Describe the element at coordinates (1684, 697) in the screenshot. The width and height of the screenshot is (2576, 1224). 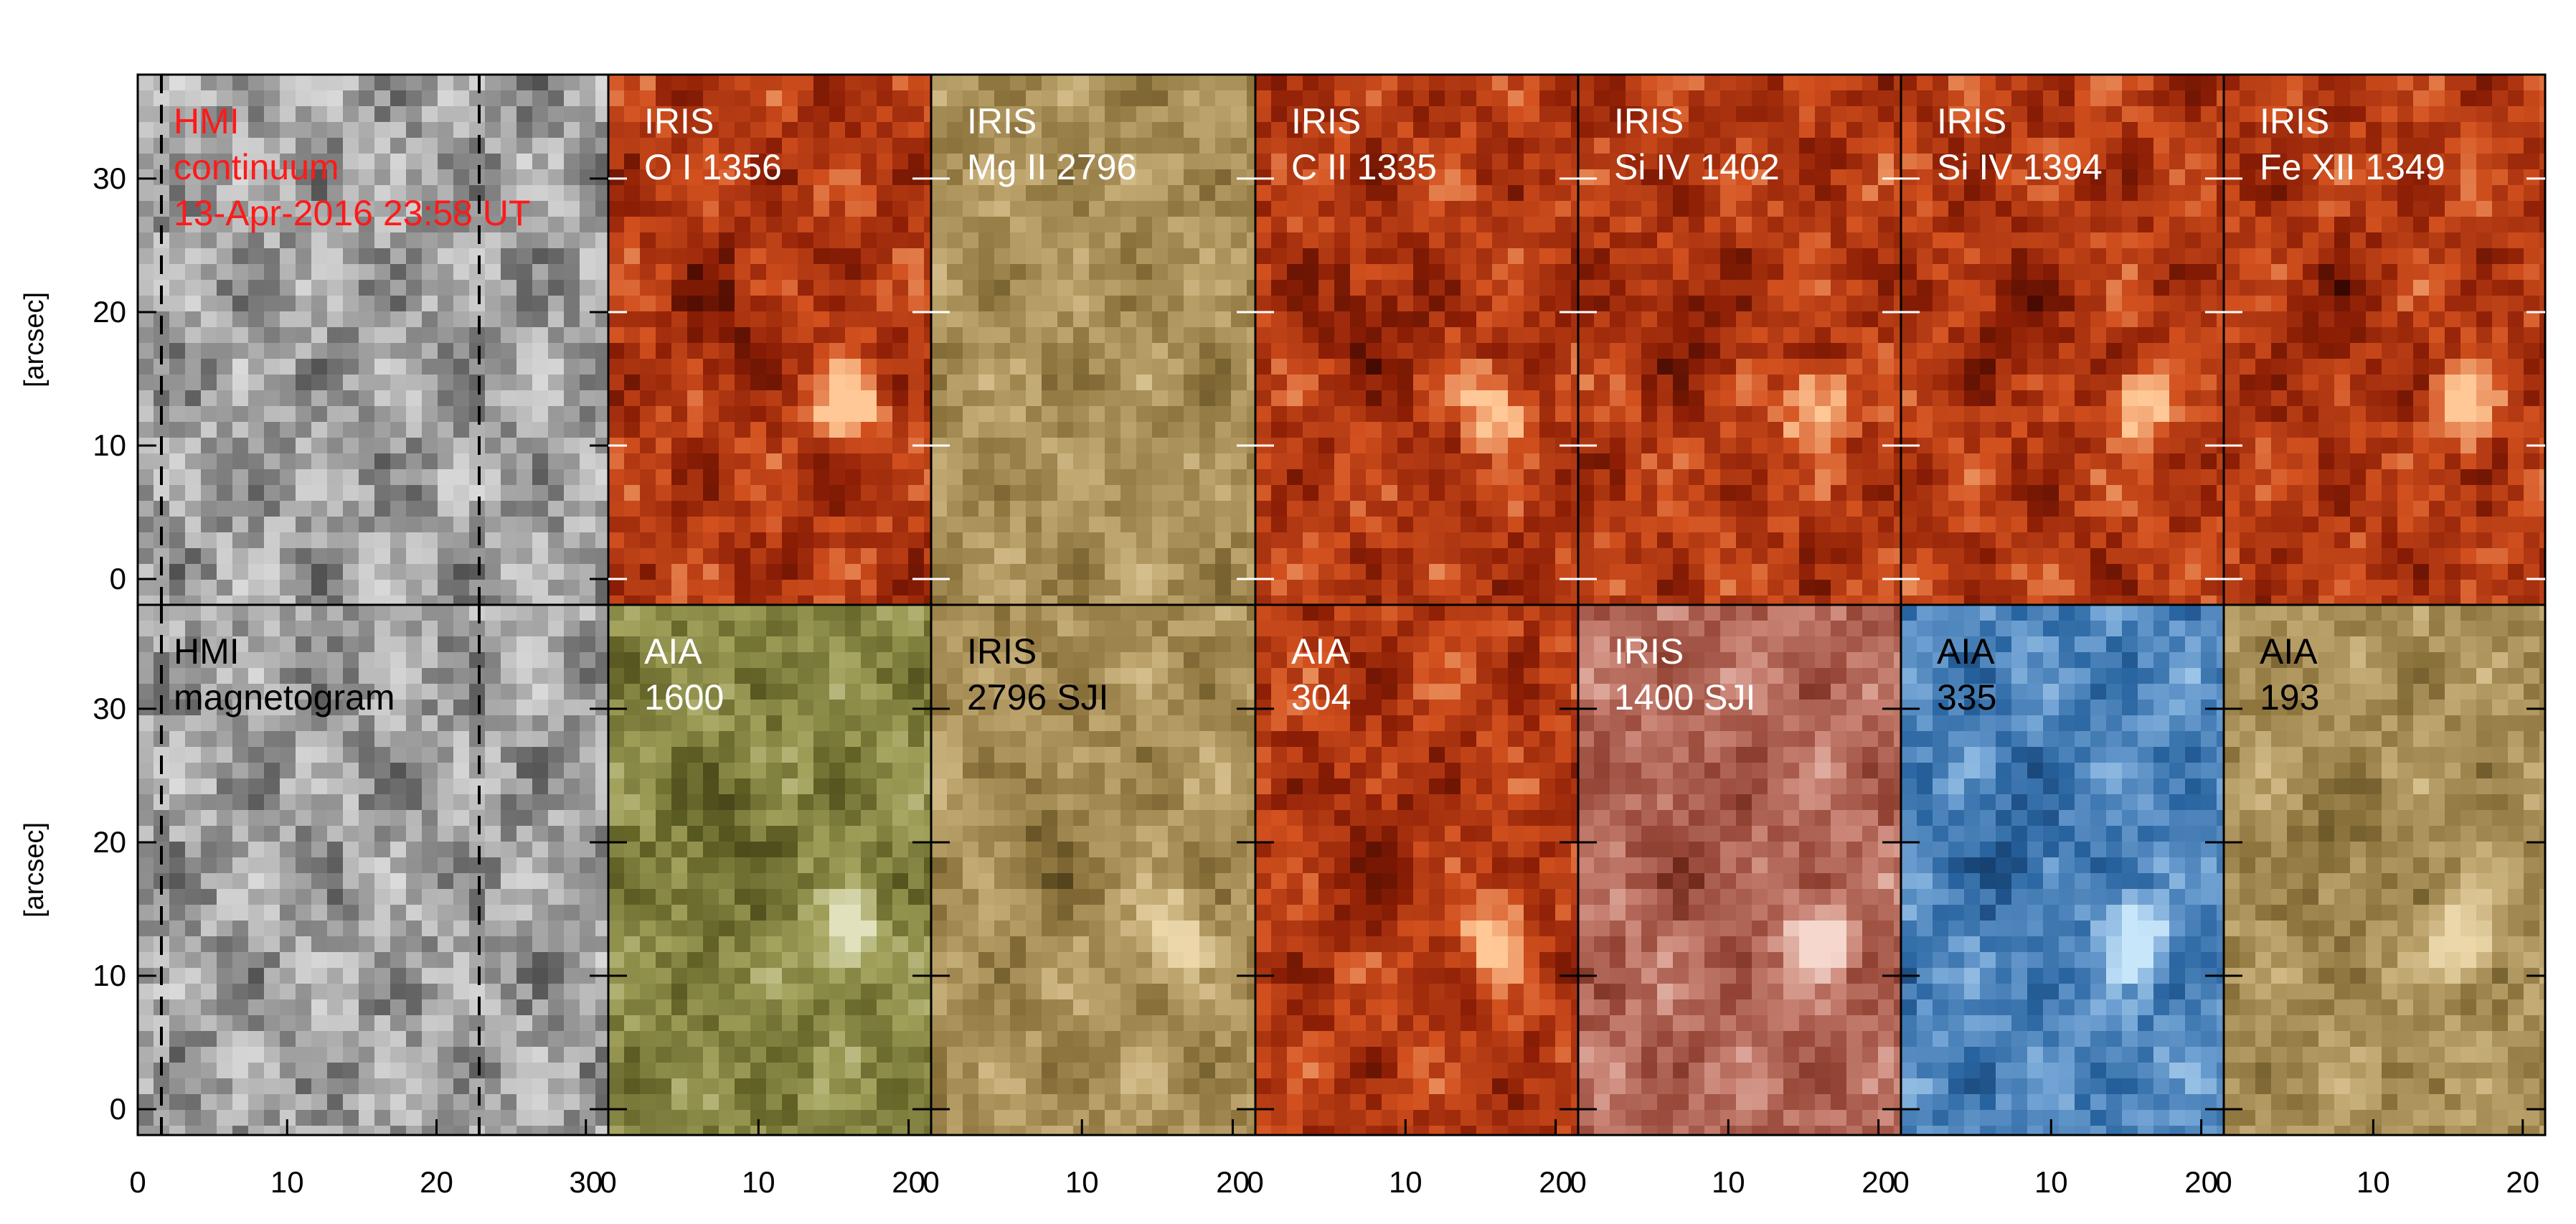
I see `panel-label-line: 1400 SJI` at that location.